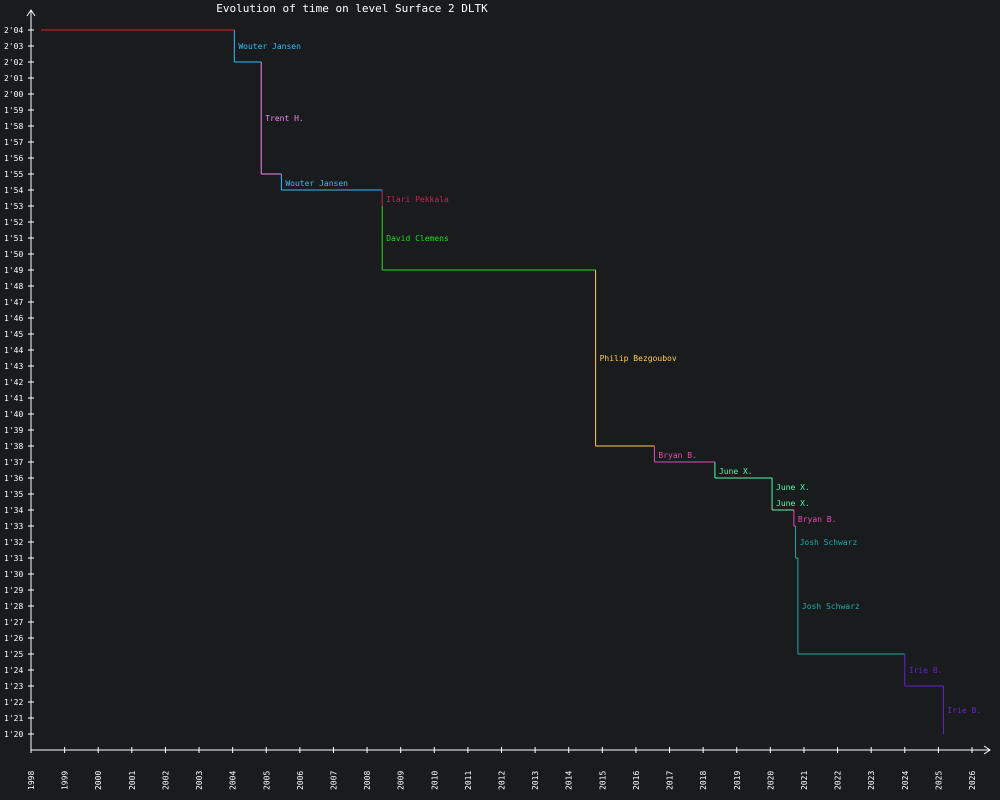 The width and height of the screenshot is (1000, 800). Describe the element at coordinates (972, 780) in the screenshot. I see `x-tick-label: 2026` at that location.